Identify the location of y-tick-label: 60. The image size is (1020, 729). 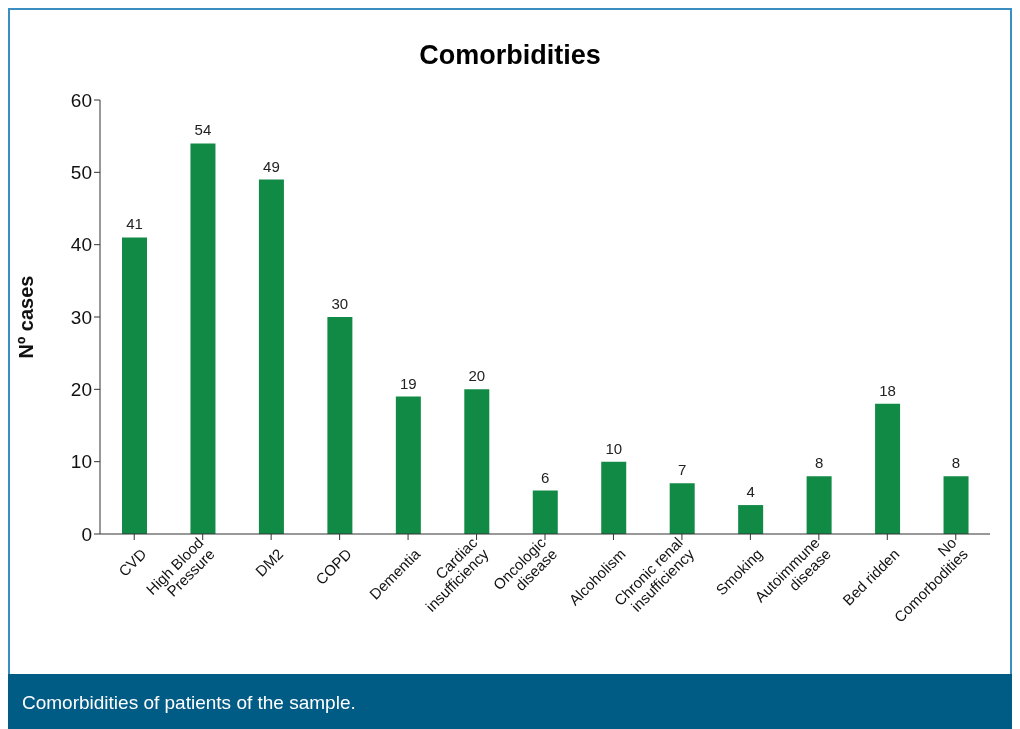
(81, 100).